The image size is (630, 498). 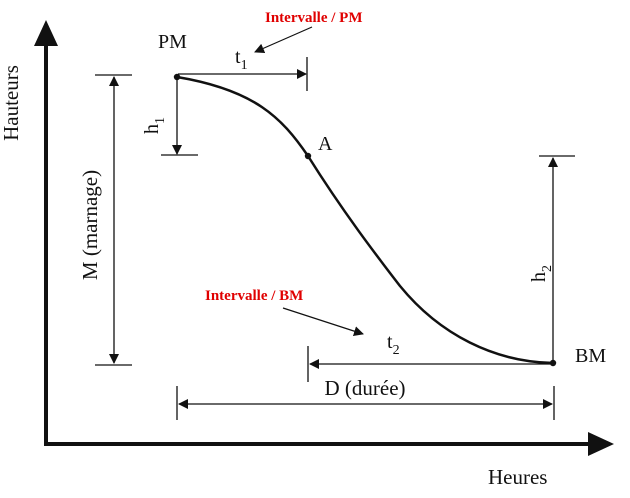 I want to click on point-a-label: A, so click(x=325, y=144).